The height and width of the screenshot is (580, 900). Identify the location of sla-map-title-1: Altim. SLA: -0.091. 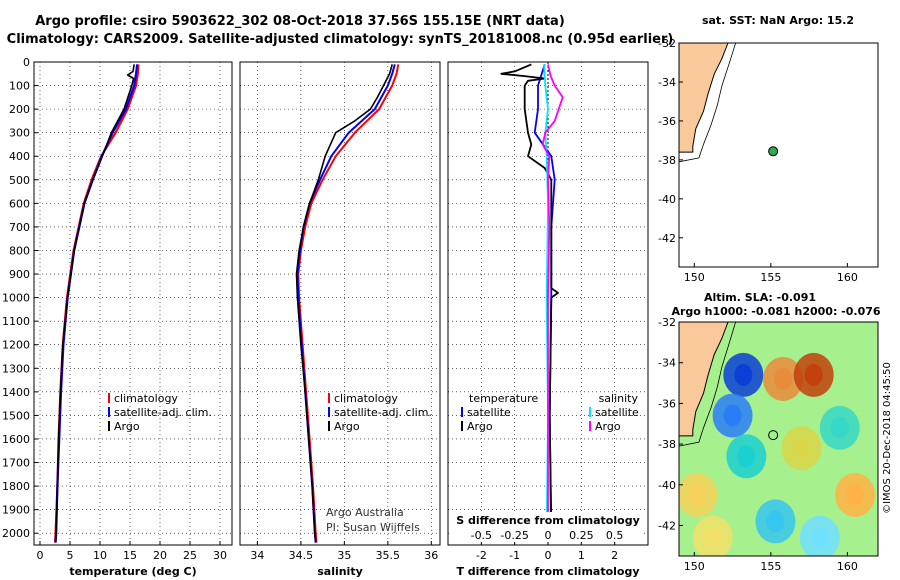
(760, 297).